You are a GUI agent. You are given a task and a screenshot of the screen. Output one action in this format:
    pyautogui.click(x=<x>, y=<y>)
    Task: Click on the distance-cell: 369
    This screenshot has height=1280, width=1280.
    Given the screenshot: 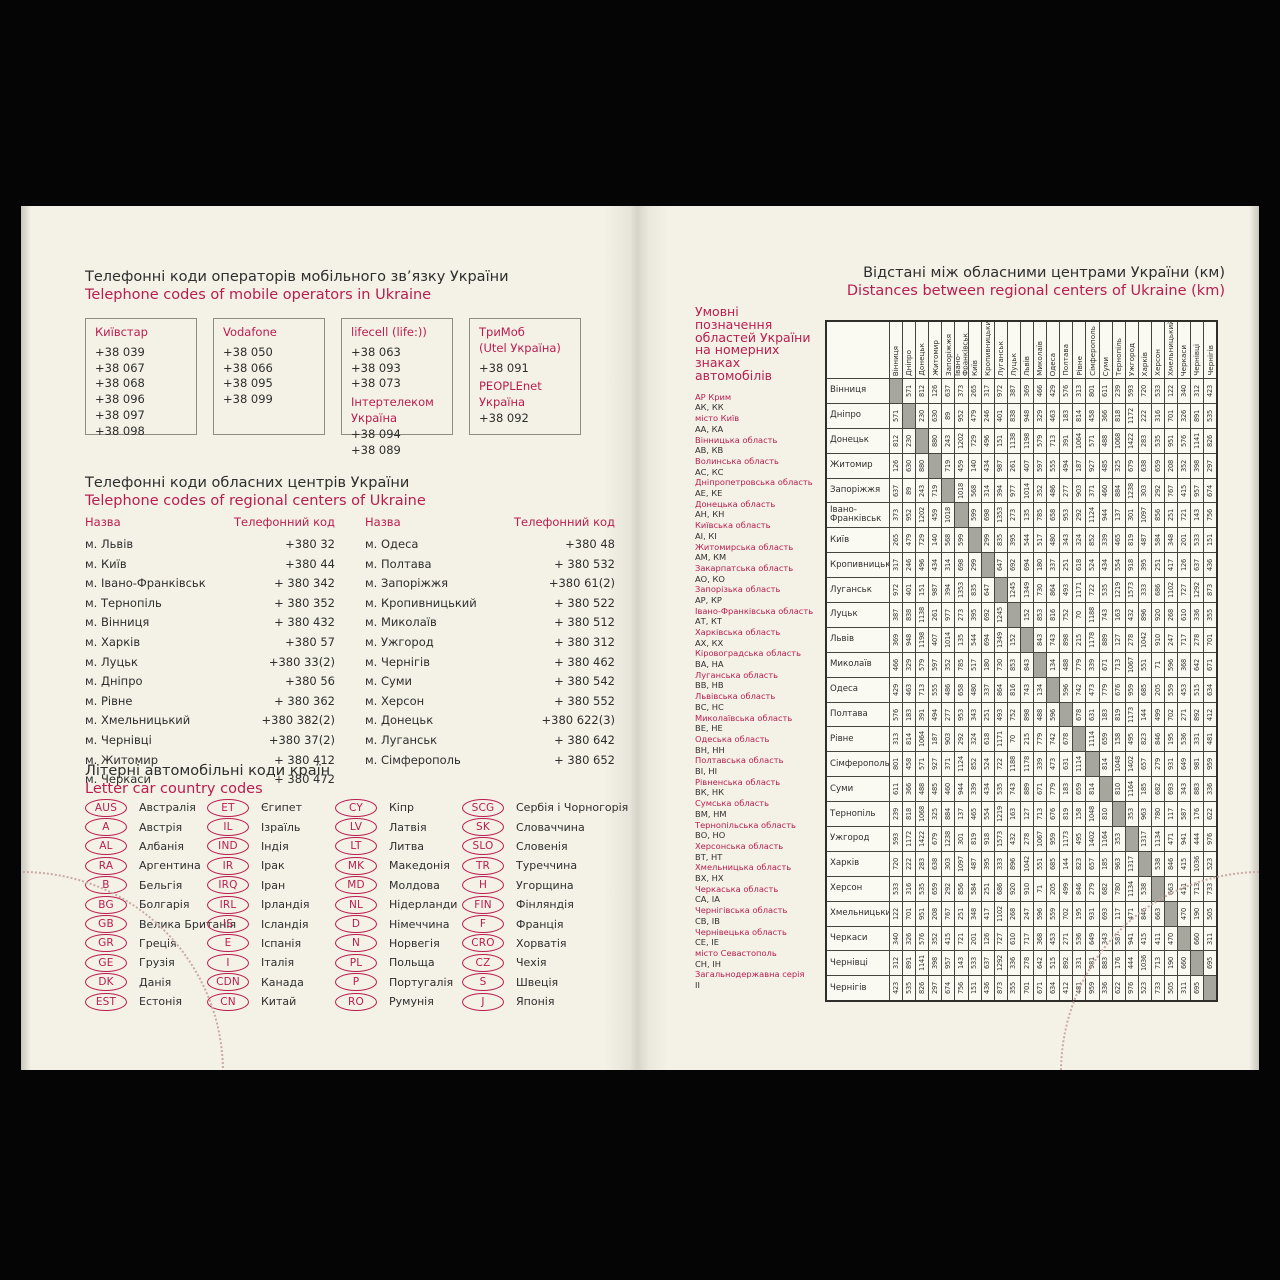 What is the action you would take?
    pyautogui.click(x=896, y=639)
    